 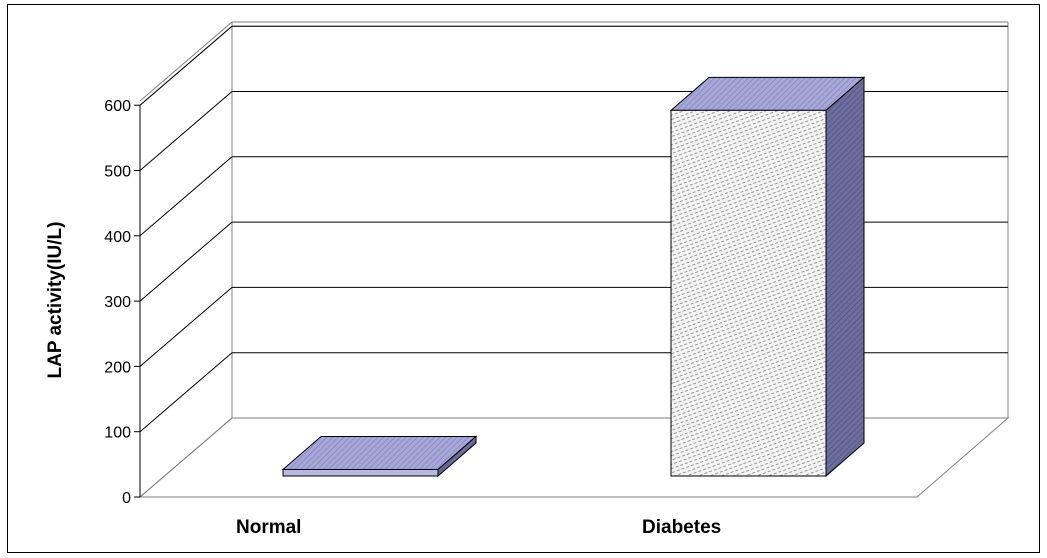 I want to click on y-tick-label: 600, so click(x=117, y=106).